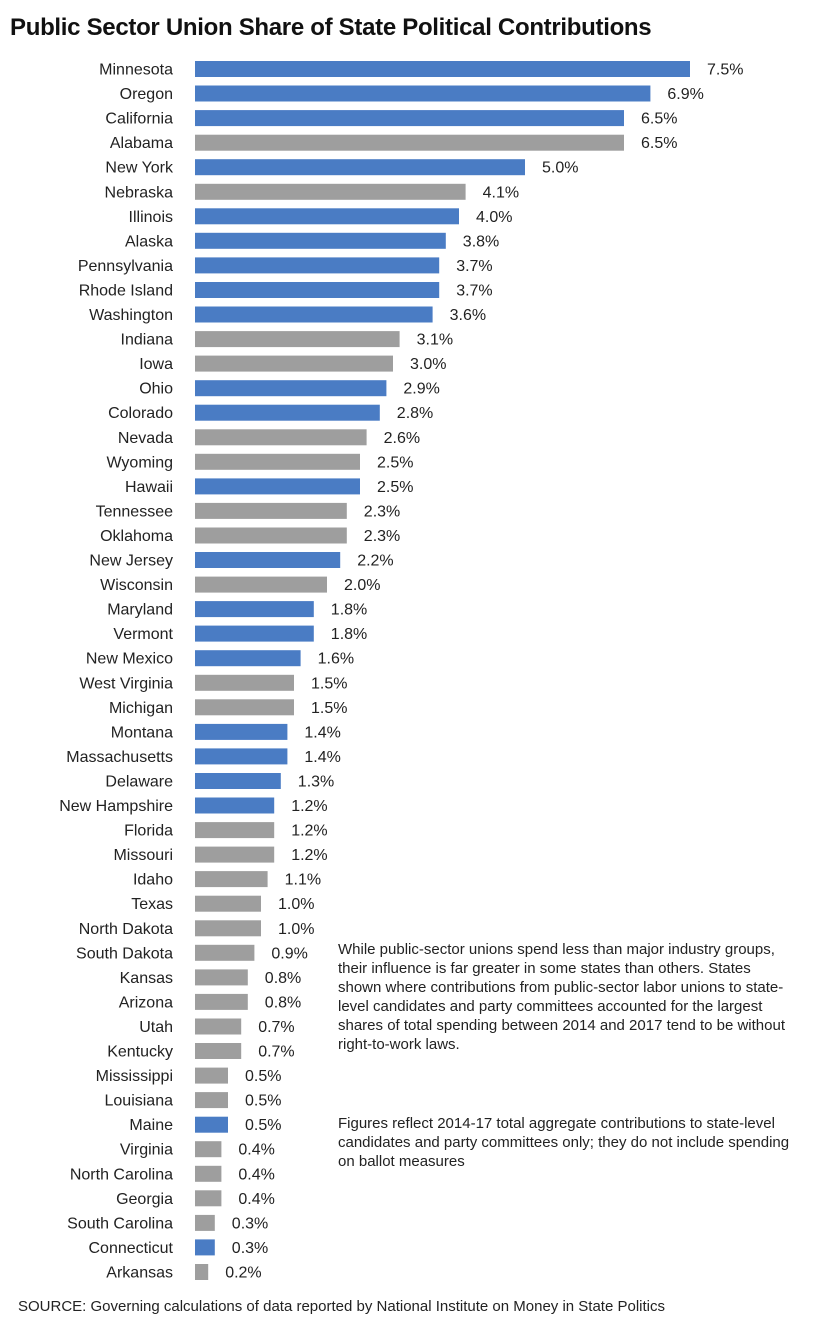 The width and height of the screenshot is (840, 1323). Describe the element at coordinates (435, 340) in the screenshot. I see `value-label-indiana: 3.1%` at that location.